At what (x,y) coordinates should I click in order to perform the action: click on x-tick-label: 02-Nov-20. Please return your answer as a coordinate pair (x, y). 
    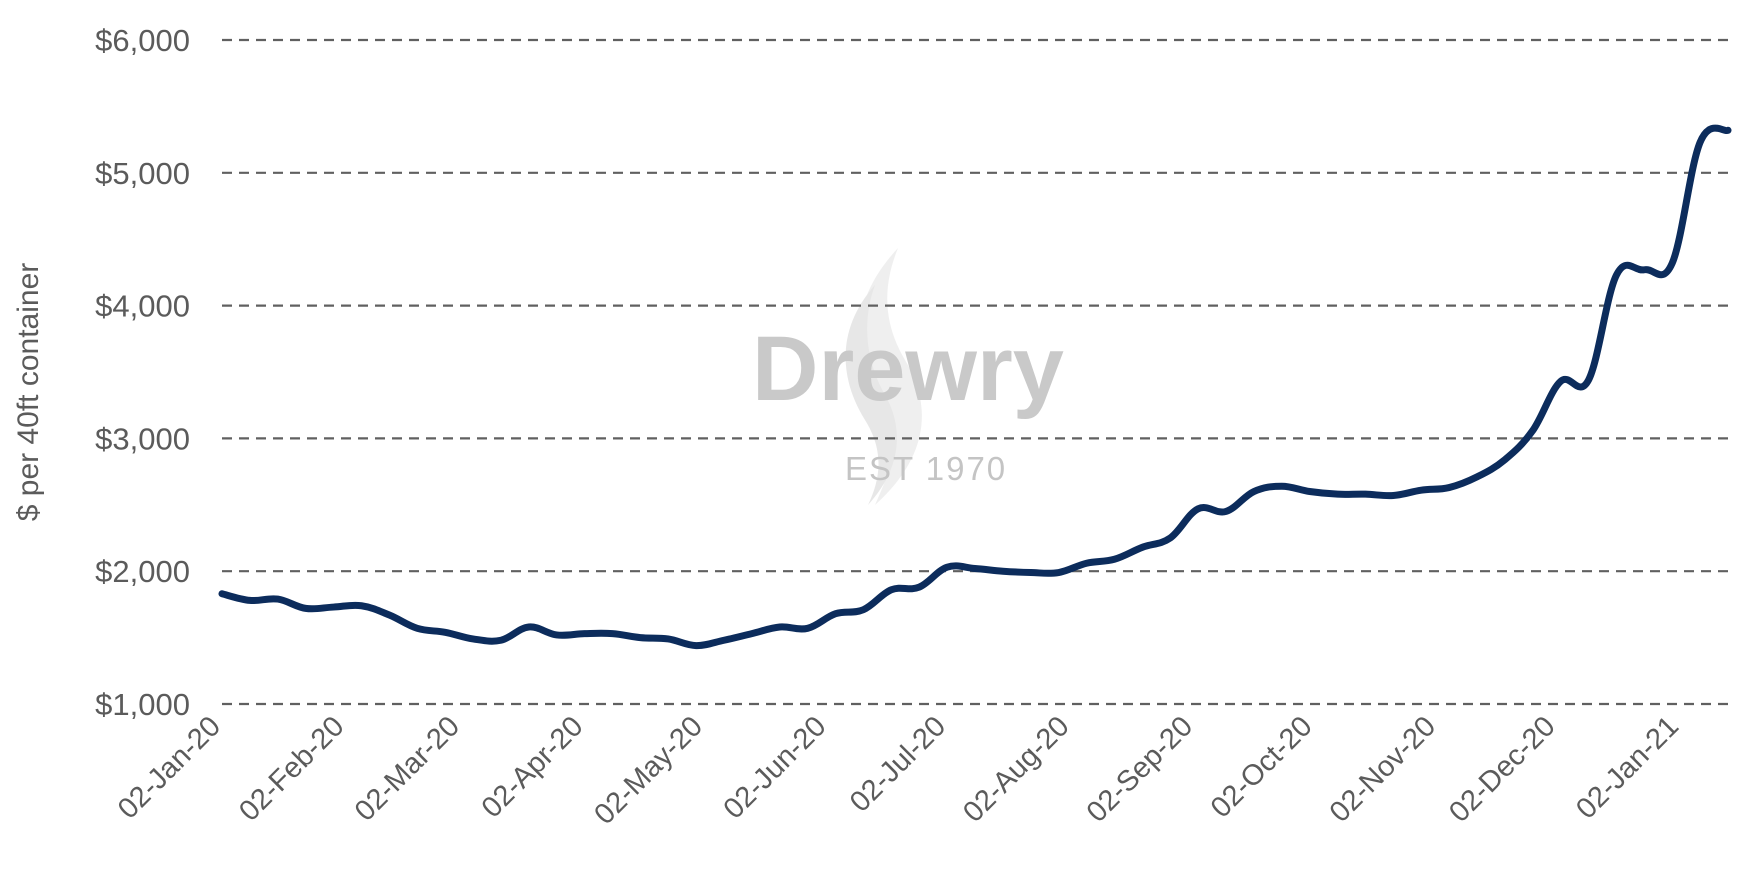
    Looking at the image, I should click on (1383, 769).